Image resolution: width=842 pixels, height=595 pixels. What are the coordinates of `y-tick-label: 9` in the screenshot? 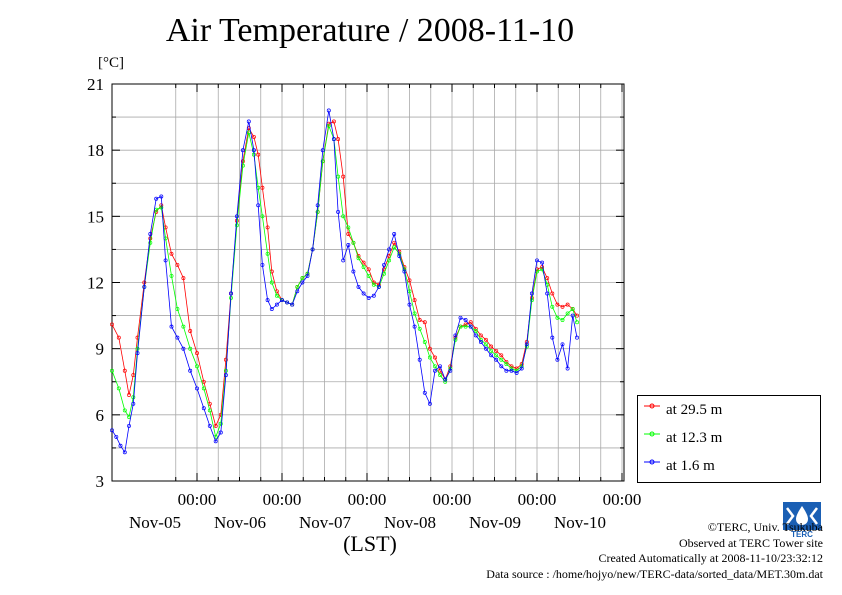 It's located at (100, 349).